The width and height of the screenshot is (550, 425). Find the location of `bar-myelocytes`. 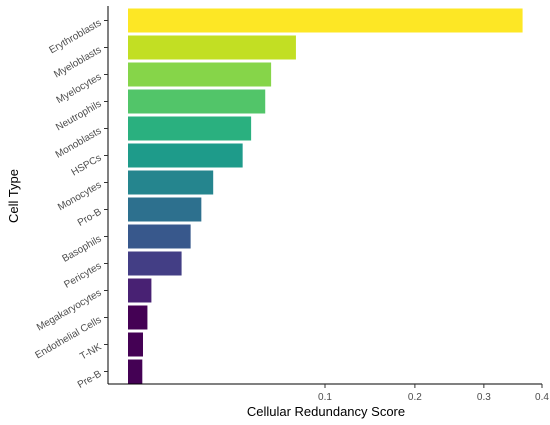

bar-myelocytes is located at coordinates (199, 75).